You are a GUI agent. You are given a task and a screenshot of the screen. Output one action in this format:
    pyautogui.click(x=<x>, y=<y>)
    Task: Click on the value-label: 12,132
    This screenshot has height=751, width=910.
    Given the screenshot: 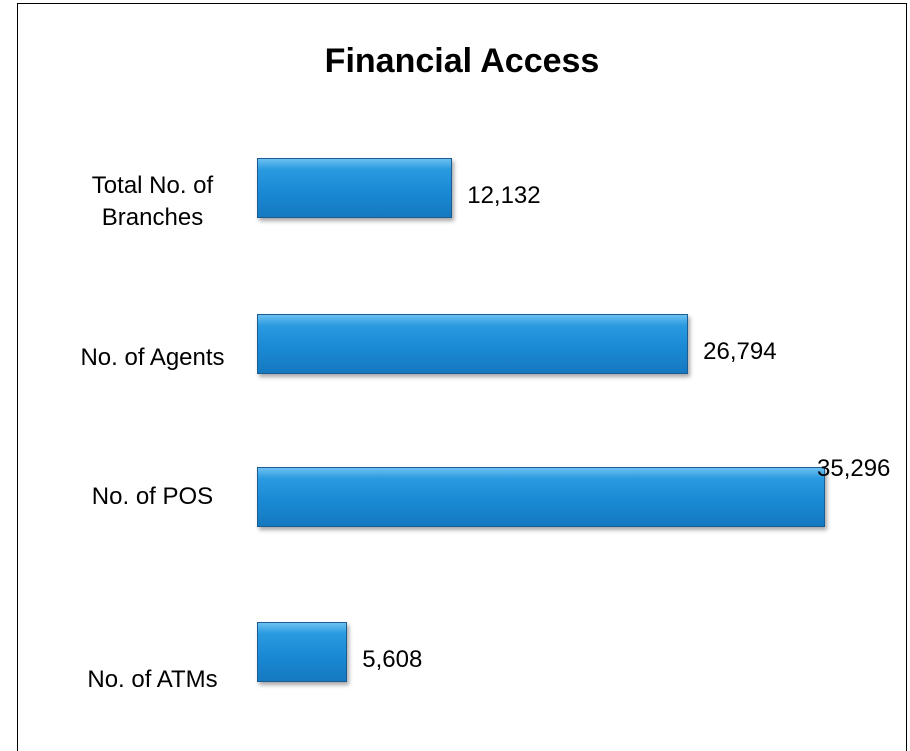 What is the action you would take?
    pyautogui.click(x=504, y=195)
    